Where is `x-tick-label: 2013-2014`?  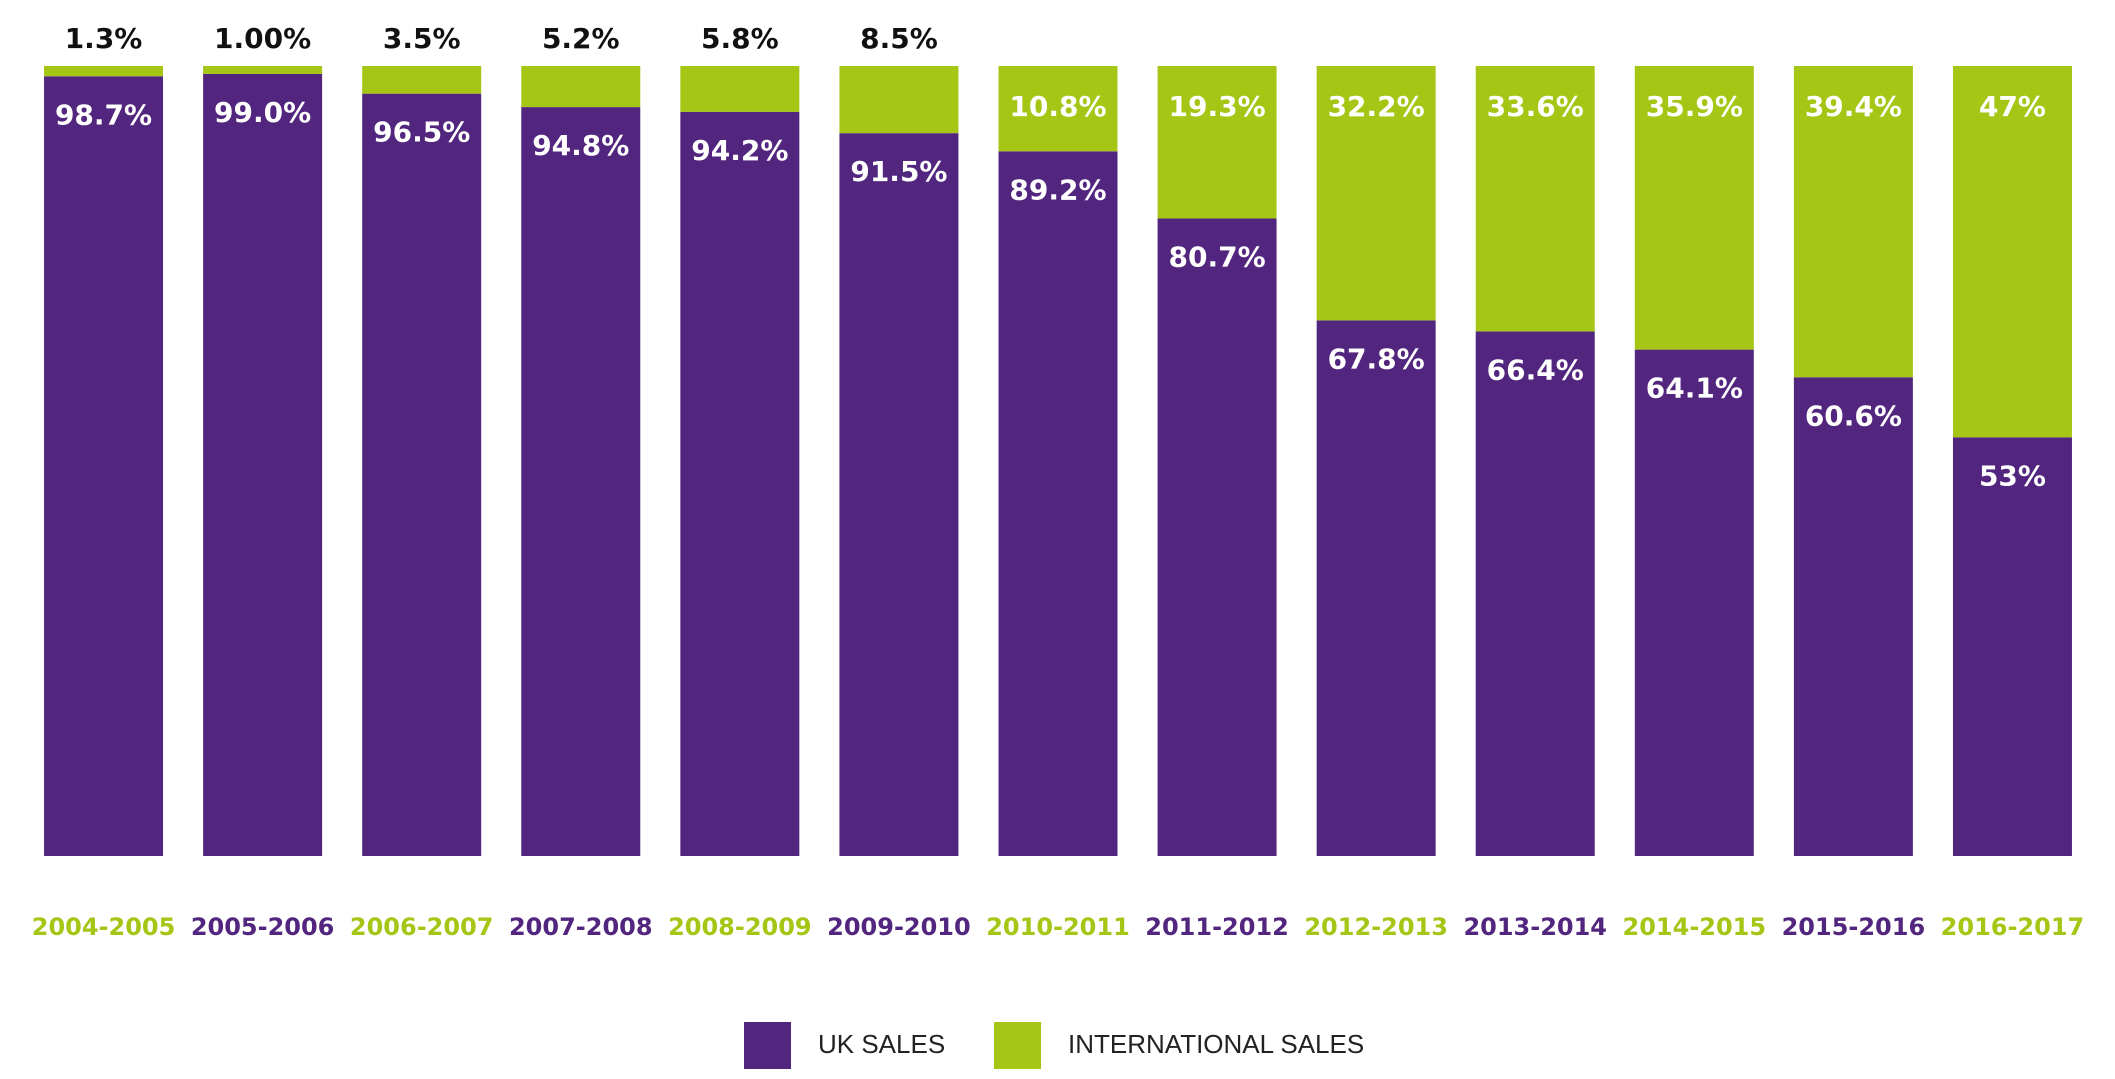 x-tick-label: 2013-2014 is located at coordinates (1535, 927).